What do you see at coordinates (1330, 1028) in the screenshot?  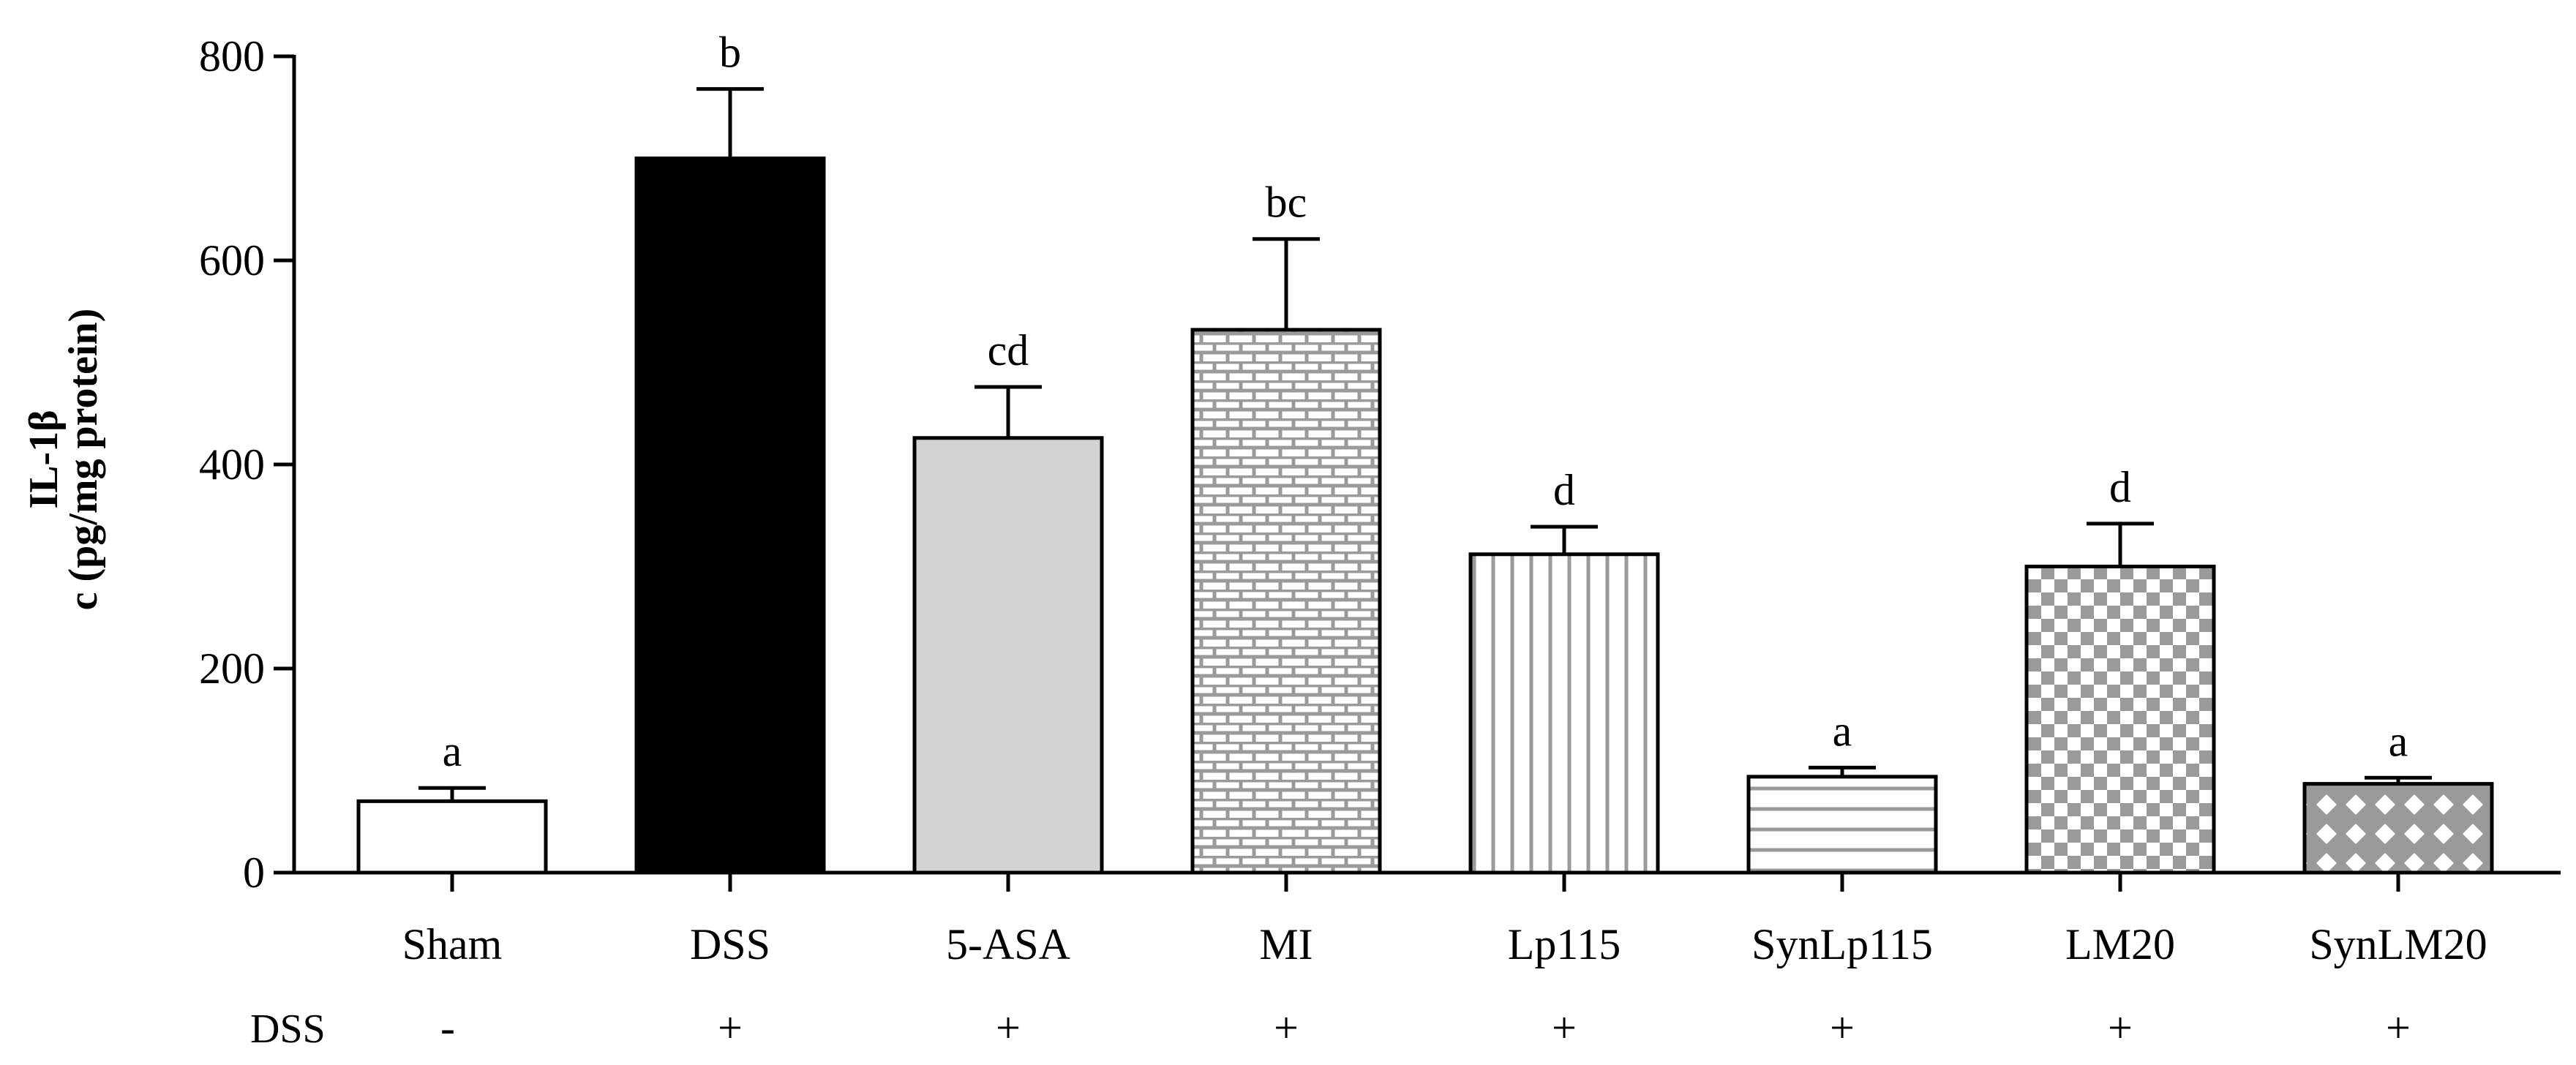 I see `dss-treatment-row: DSS - + + + + + + +` at bounding box center [1330, 1028].